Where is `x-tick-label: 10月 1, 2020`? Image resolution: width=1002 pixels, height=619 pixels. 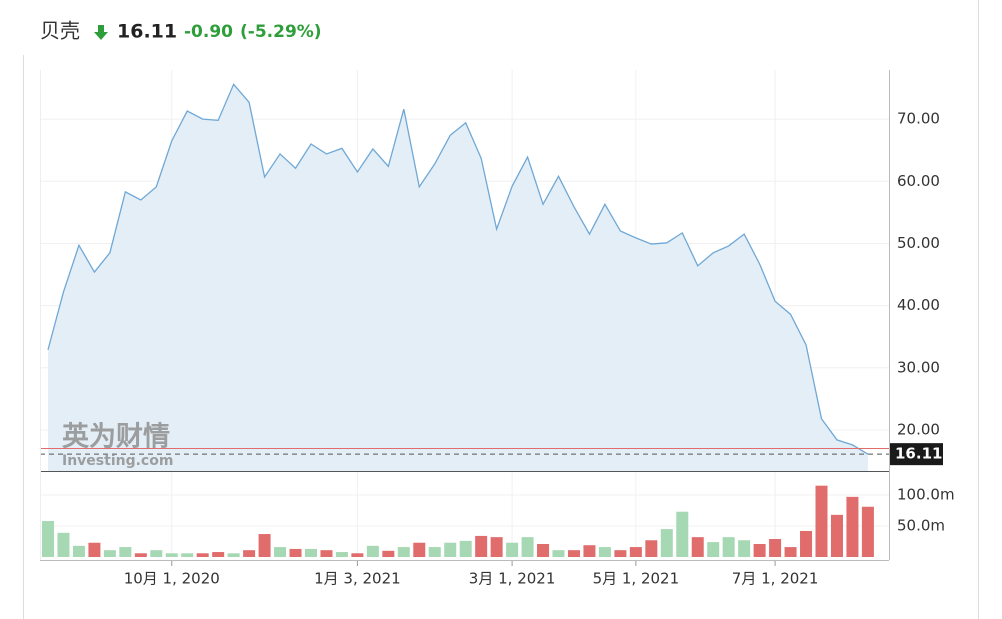 x-tick-label: 10月 1, 2020 is located at coordinates (172, 579).